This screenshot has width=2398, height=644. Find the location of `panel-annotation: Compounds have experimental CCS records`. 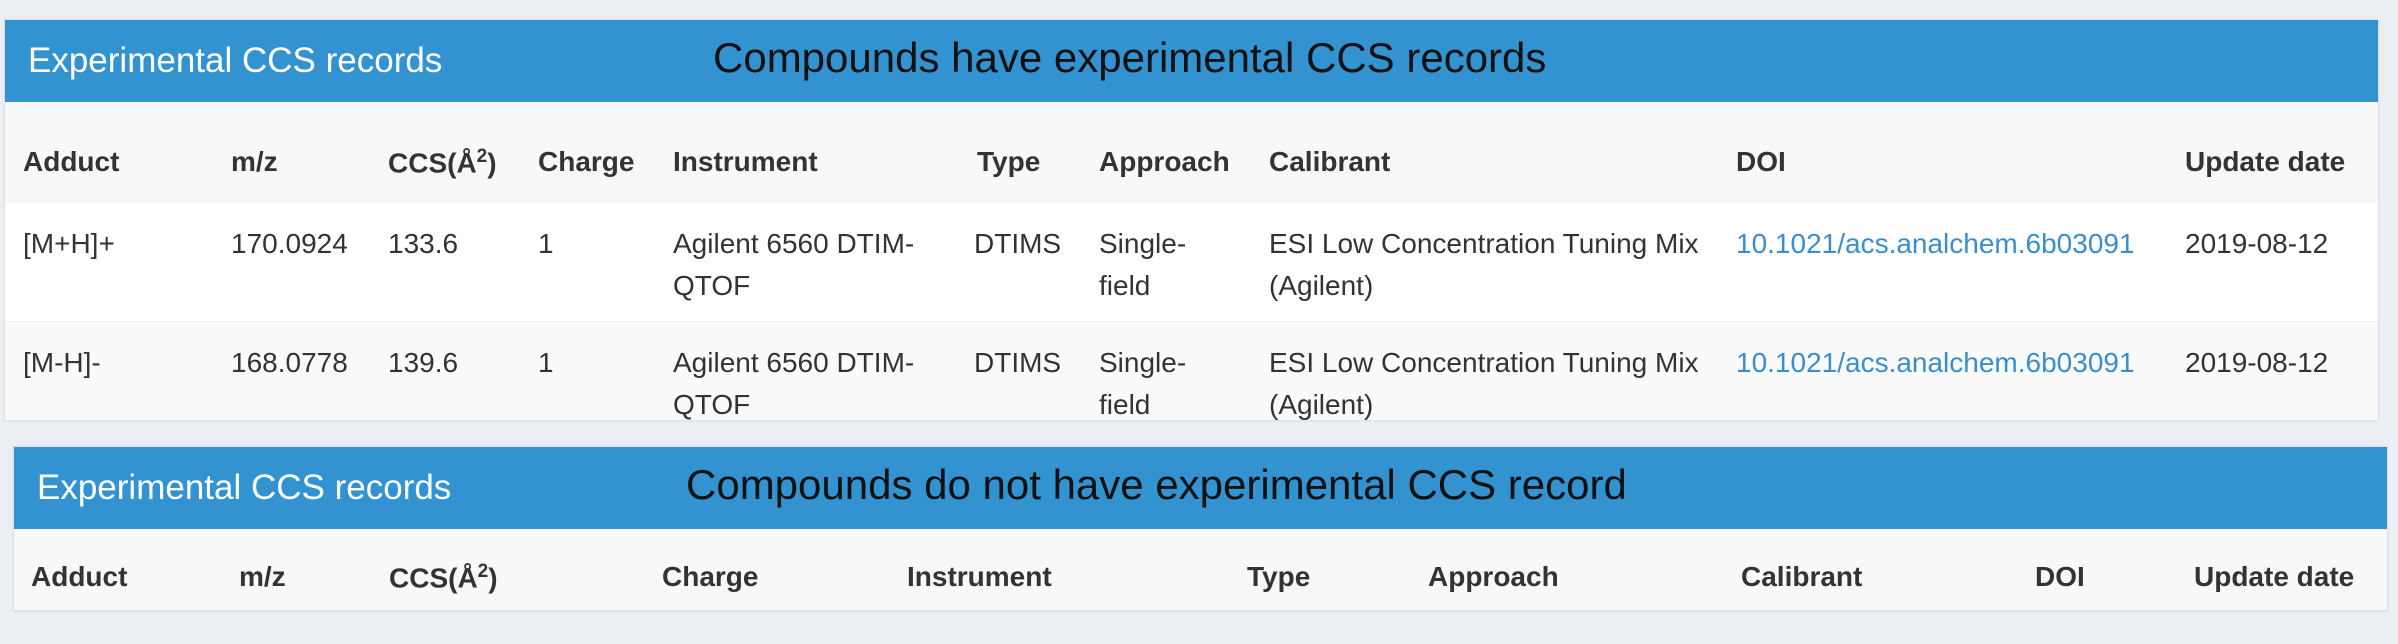

panel-annotation: Compounds have experimental CCS records is located at coordinates (1130, 57).